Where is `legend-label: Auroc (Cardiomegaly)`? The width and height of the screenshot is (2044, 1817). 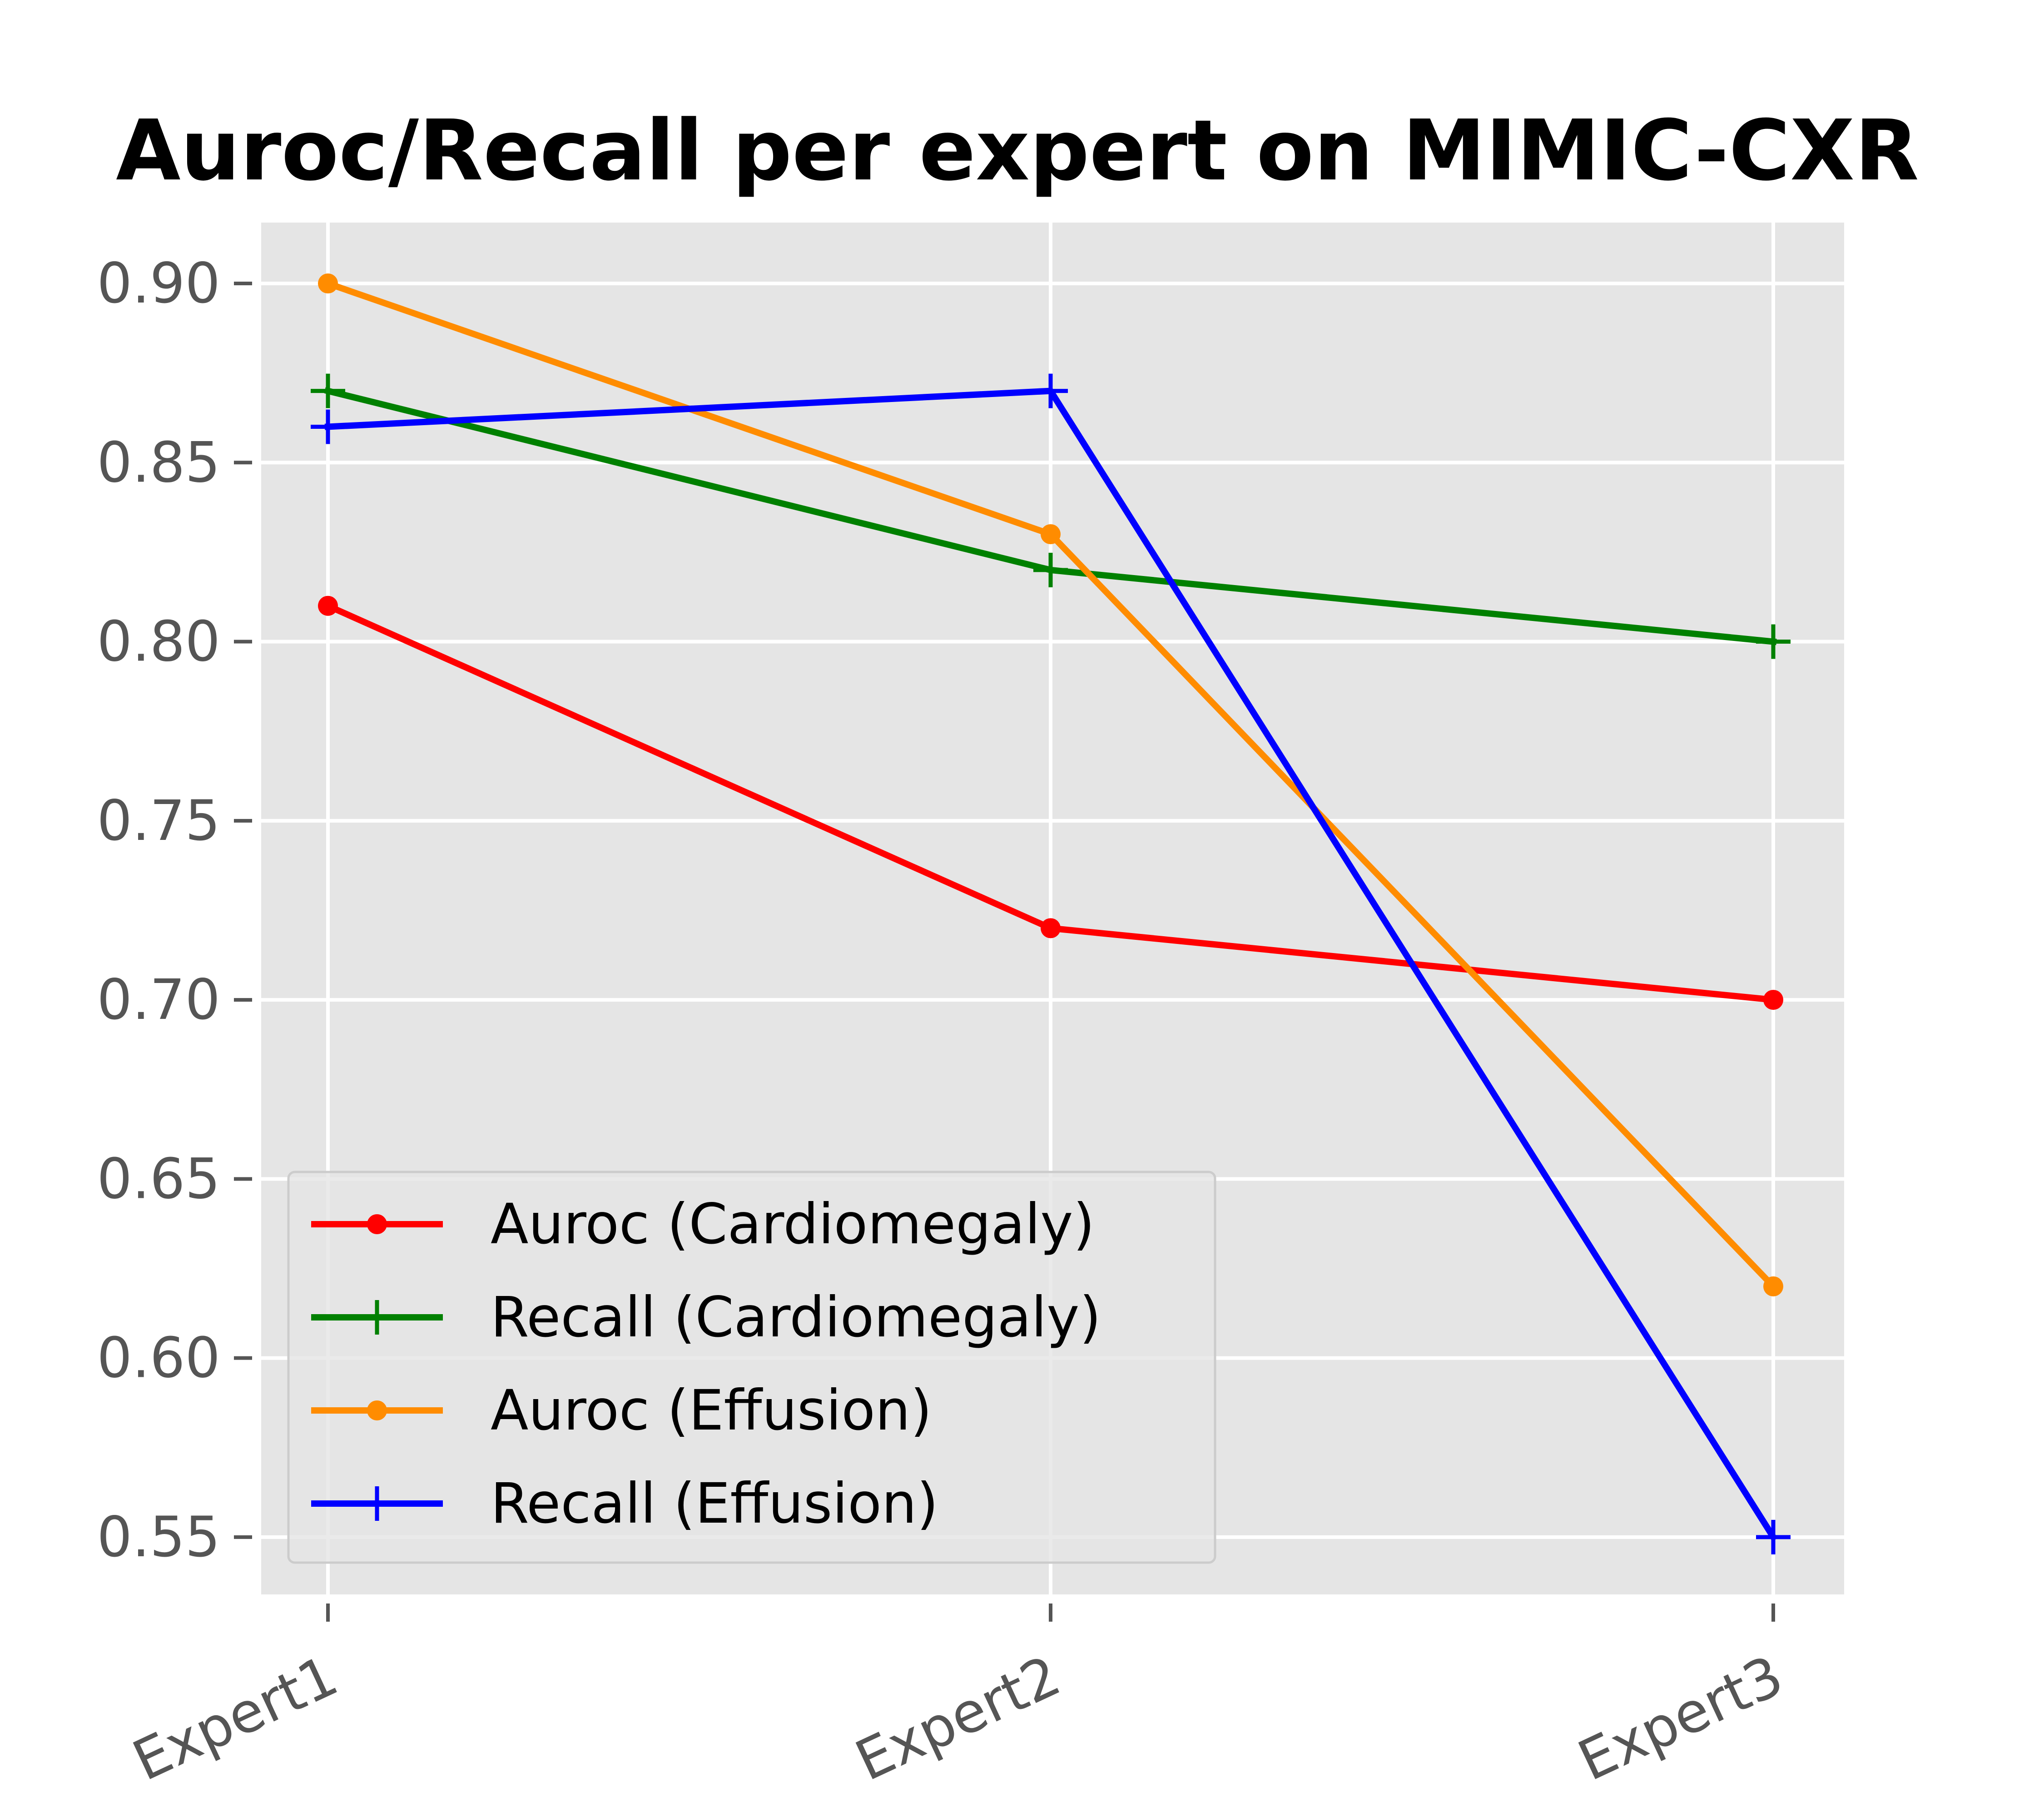 legend-label: Auroc (Cardiomegaly) is located at coordinates (793, 1224).